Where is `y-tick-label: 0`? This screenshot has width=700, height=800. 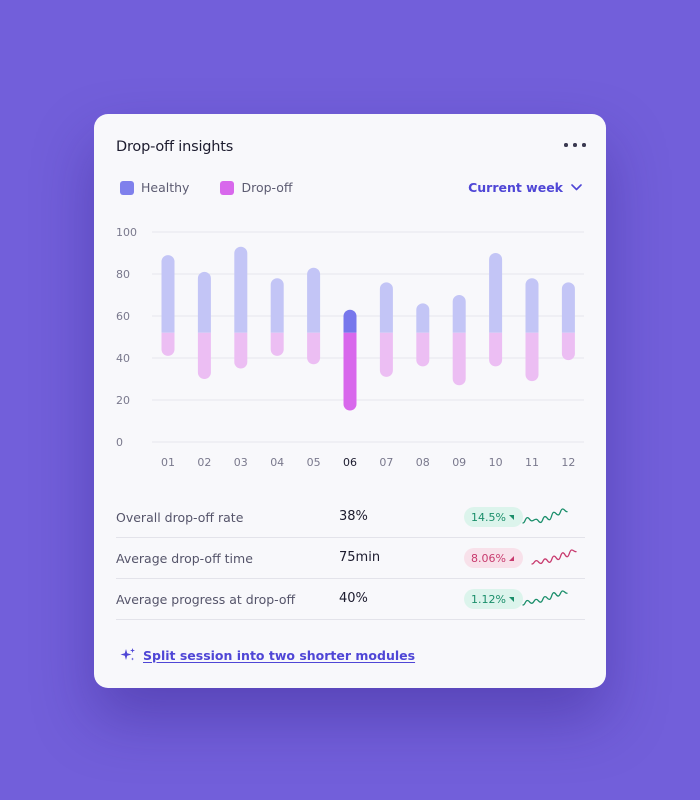 y-tick-label: 0 is located at coordinates (119, 442).